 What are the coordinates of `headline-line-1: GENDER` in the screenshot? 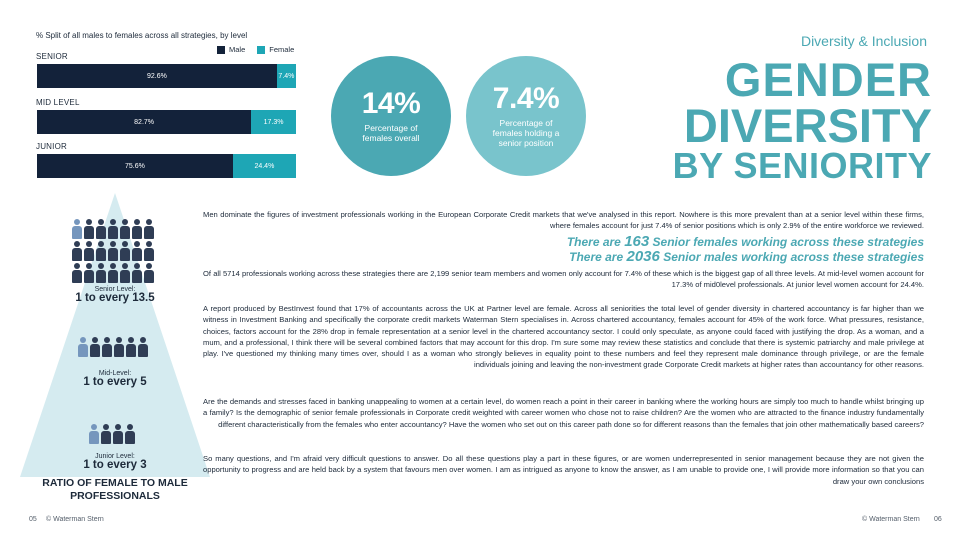 It's located at (828, 79).